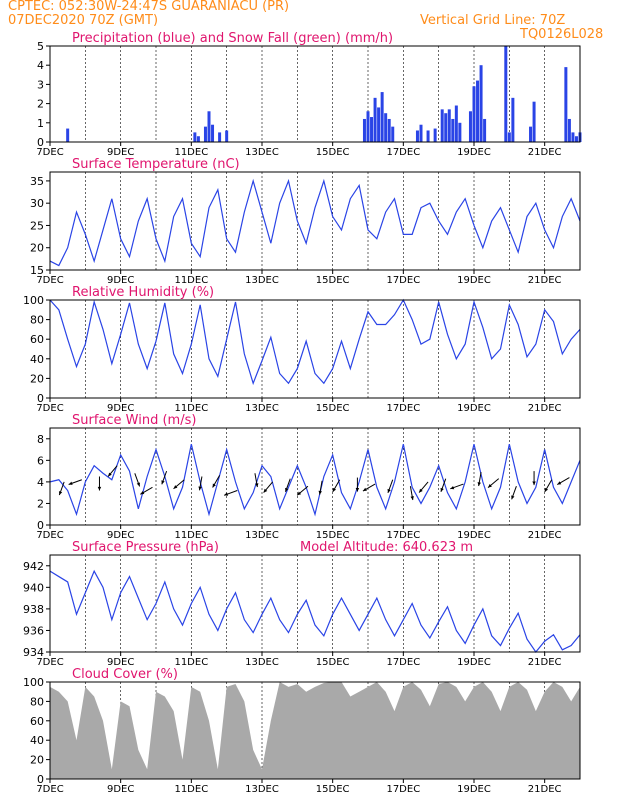 Image resolution: width=618 pixels, height=800 pixels. Describe the element at coordinates (49, 152) in the screenshot. I see `precip-x-tick-label: 7DEC` at that location.